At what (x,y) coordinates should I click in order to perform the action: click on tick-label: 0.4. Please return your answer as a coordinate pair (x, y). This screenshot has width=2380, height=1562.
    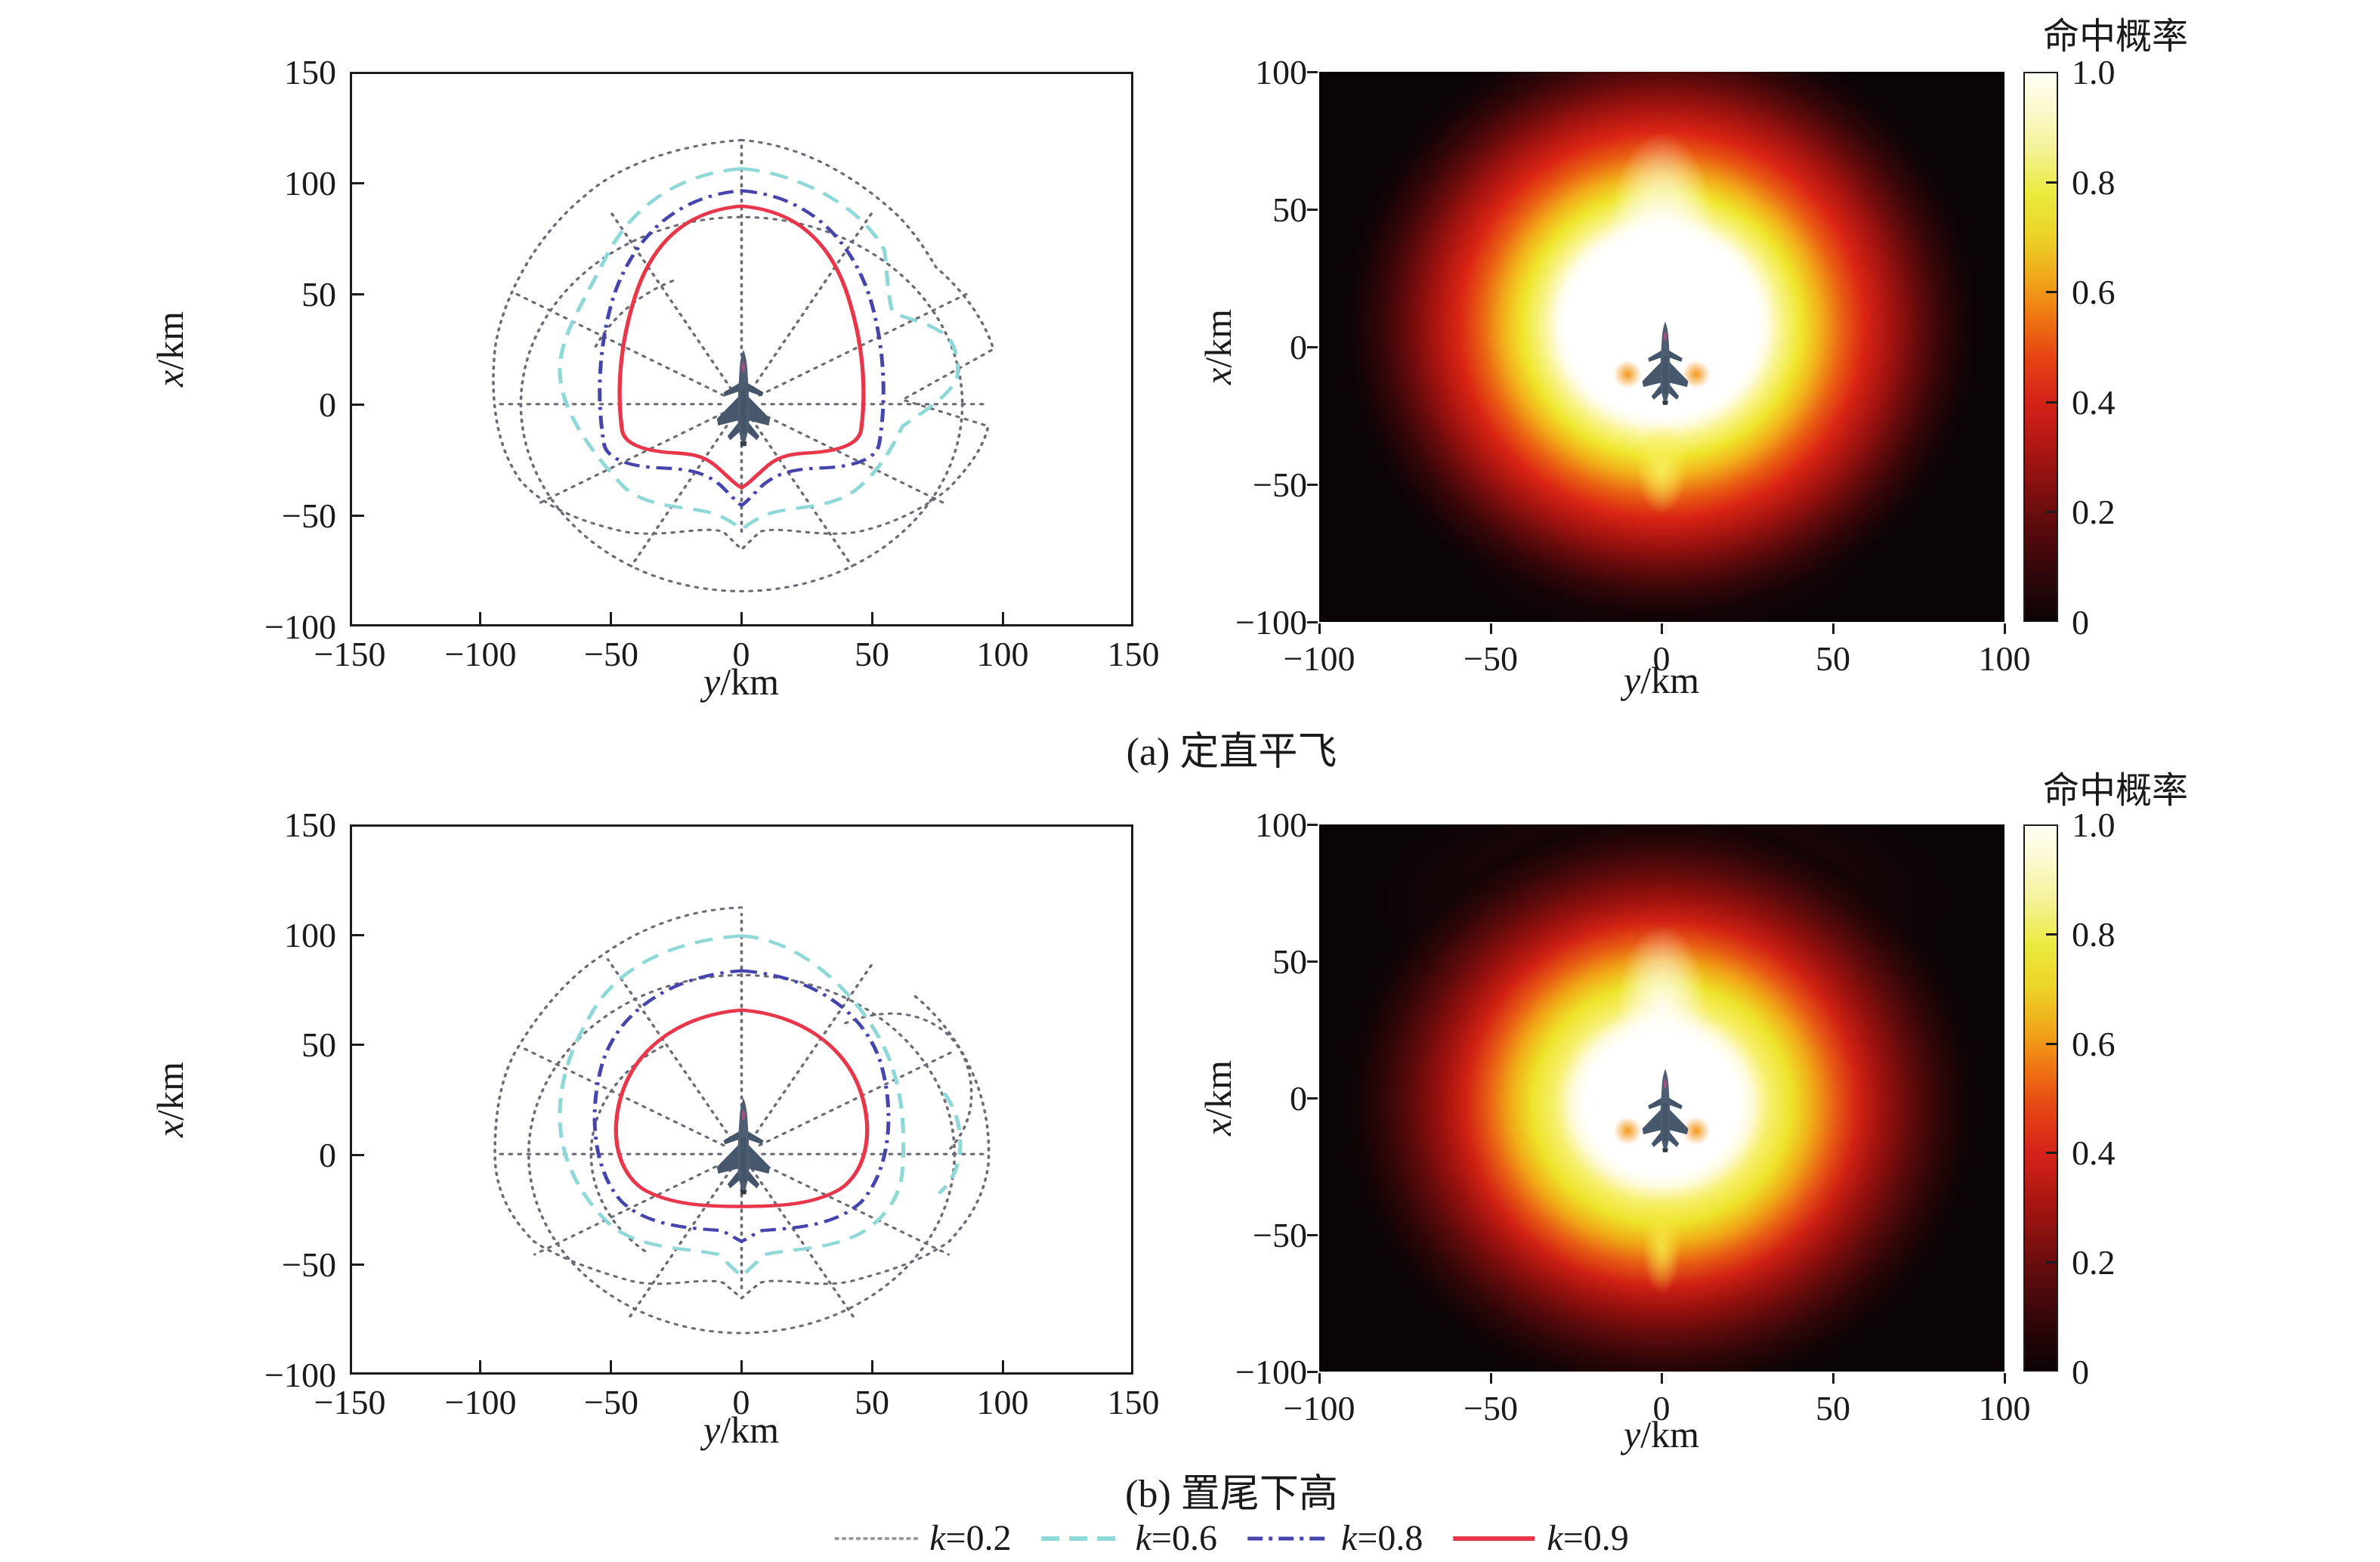
    Looking at the image, I should click on (2094, 402).